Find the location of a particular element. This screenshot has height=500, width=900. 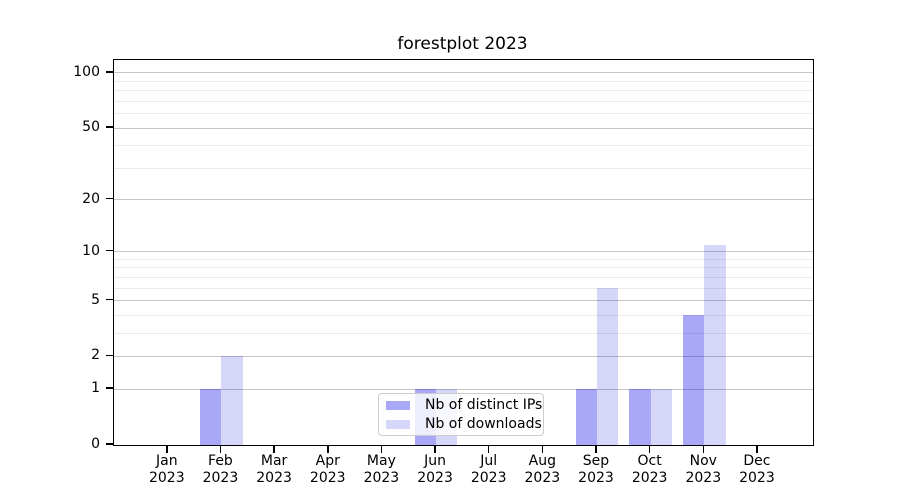

xtick-label-dec: Dec 2023 is located at coordinates (757, 469).